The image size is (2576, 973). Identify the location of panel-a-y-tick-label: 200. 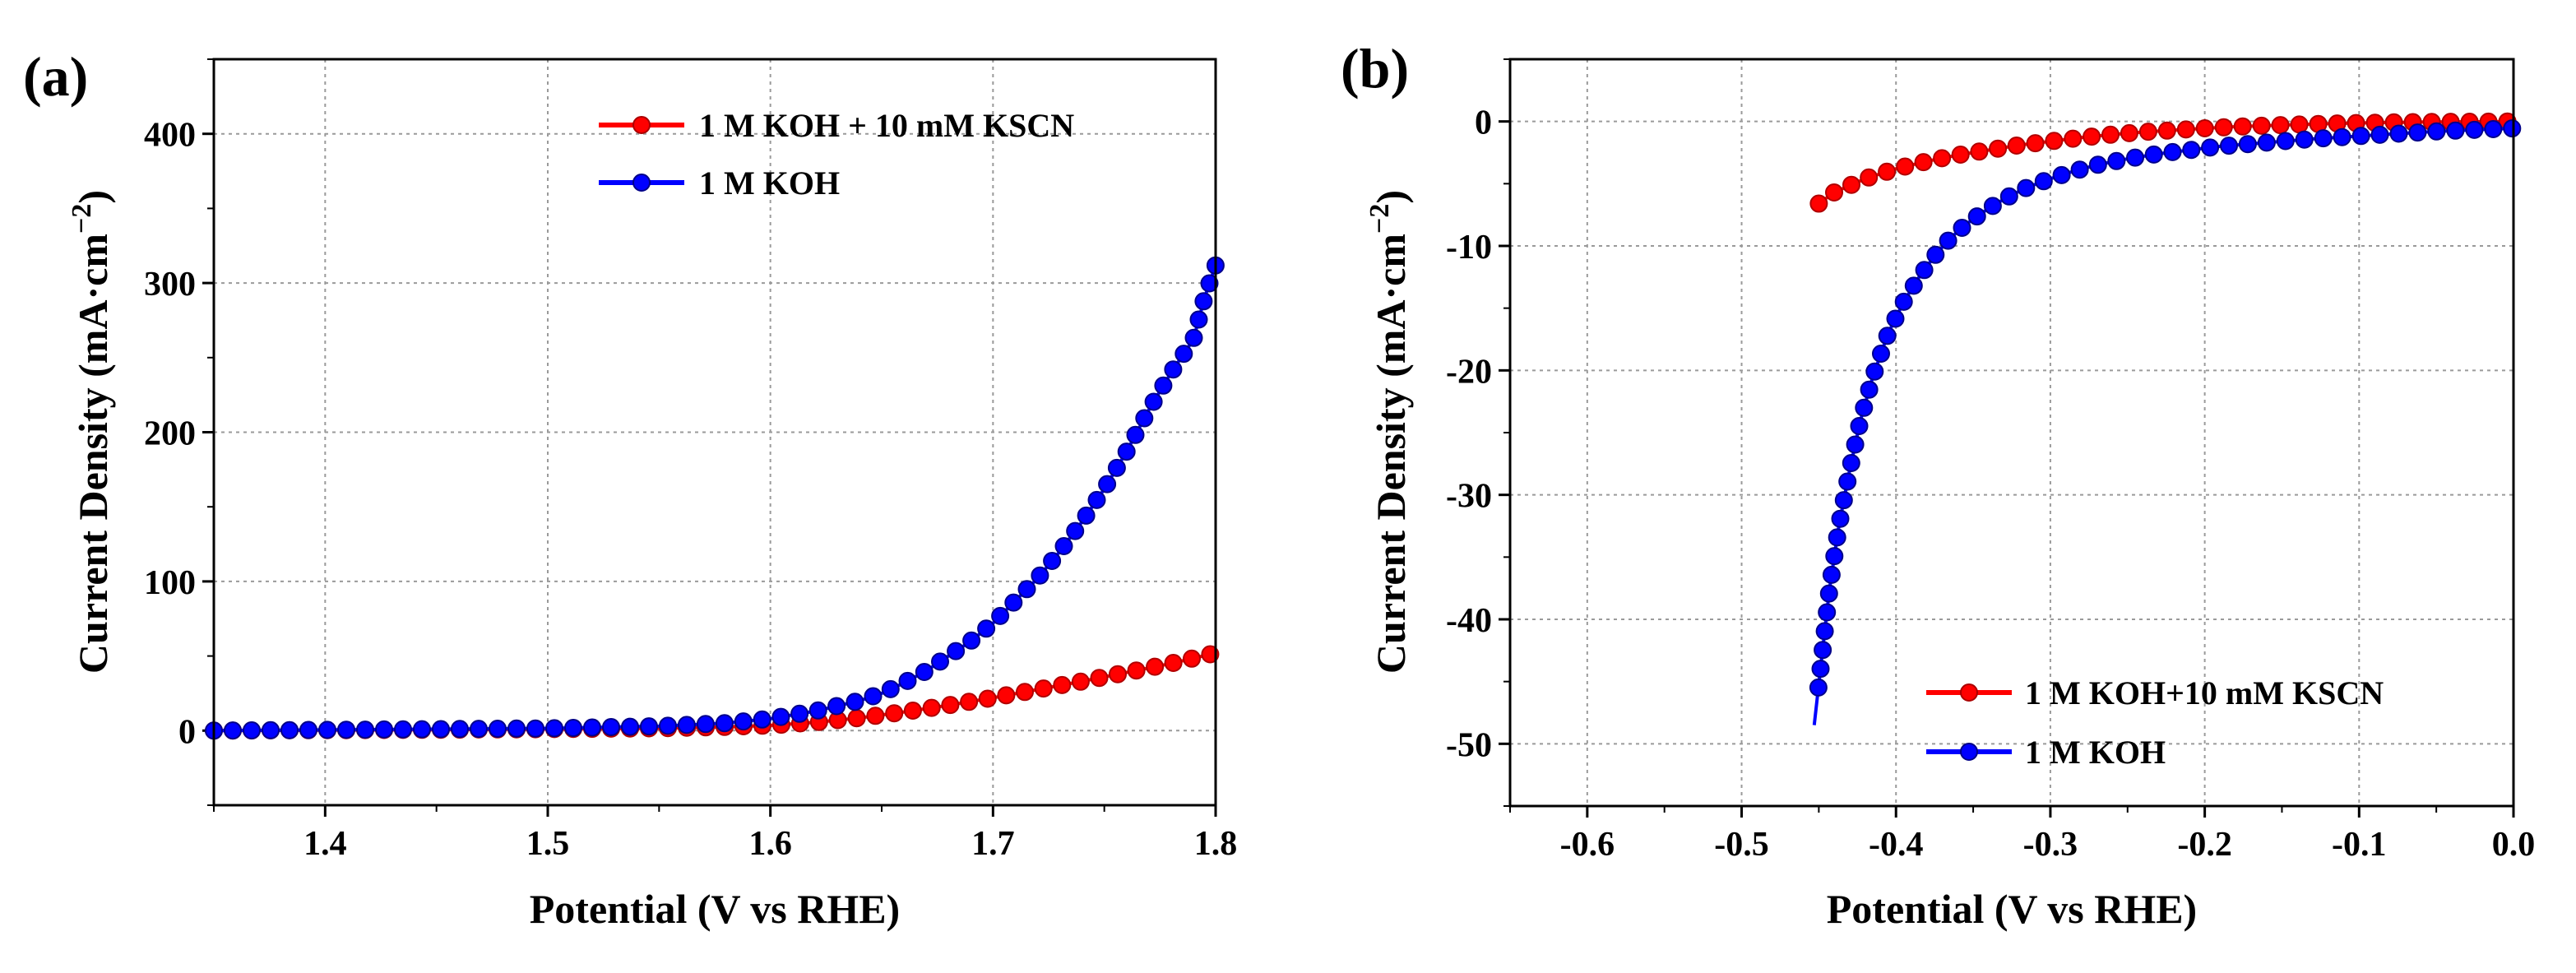
(170, 434).